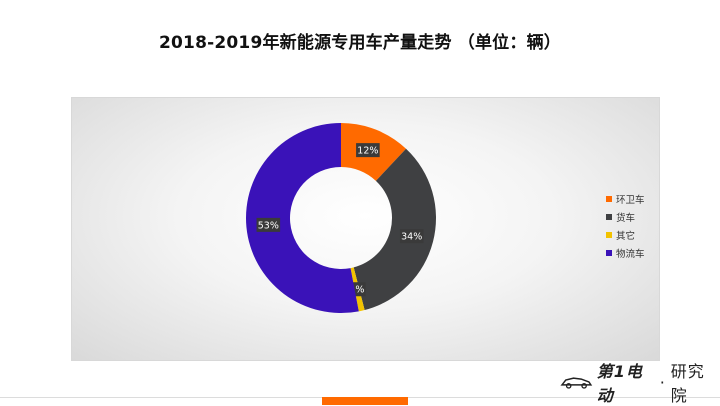  I want to click on legend-label: 货车, so click(626, 218).